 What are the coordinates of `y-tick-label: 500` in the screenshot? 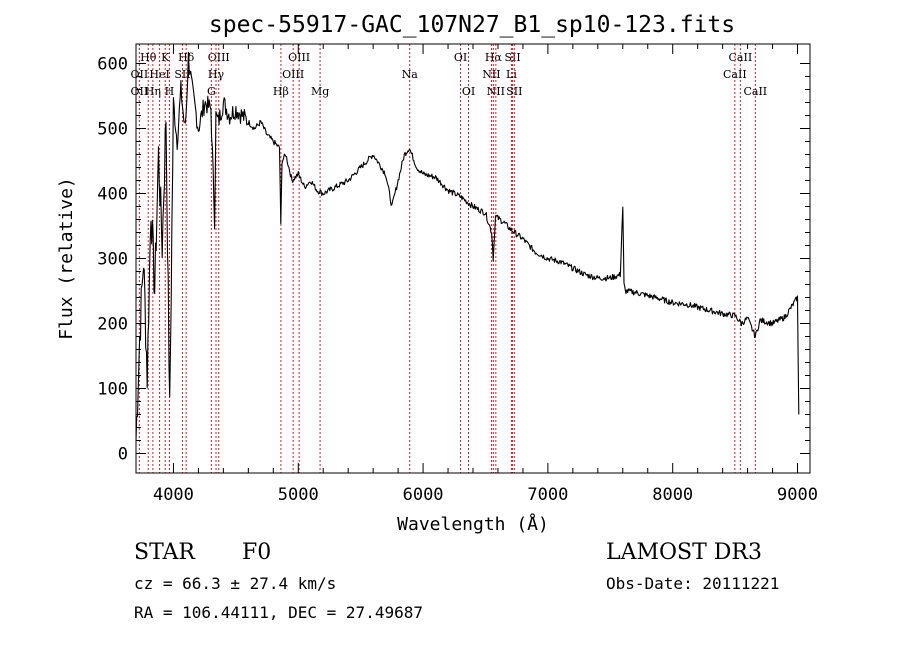 It's located at (112, 130).